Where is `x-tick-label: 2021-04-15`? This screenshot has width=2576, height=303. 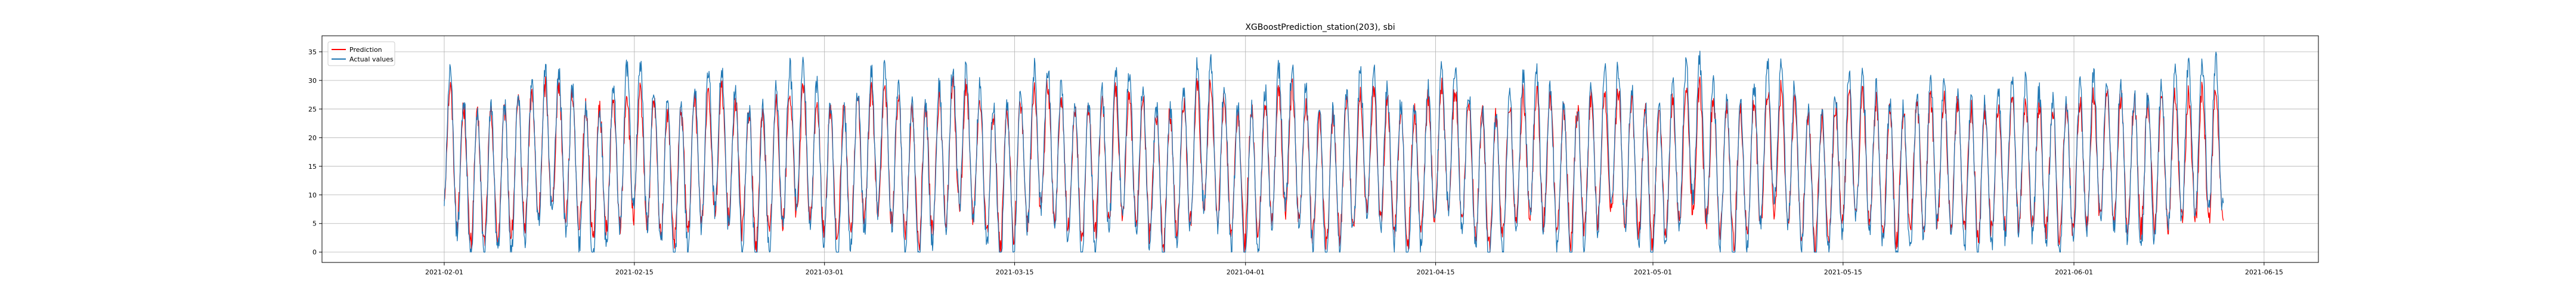
x-tick-label: 2021-04-15 is located at coordinates (1436, 272).